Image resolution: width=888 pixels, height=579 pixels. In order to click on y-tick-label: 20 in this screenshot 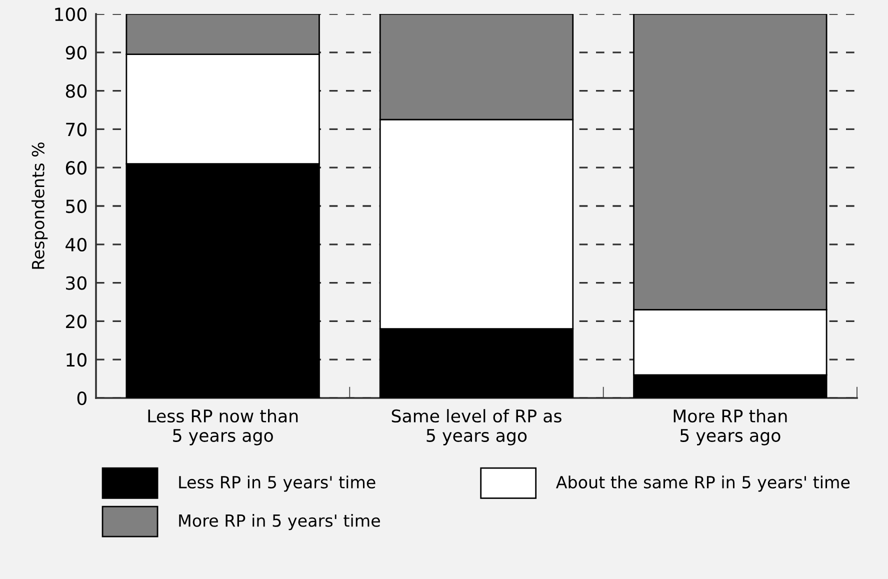, I will do `click(76, 321)`.